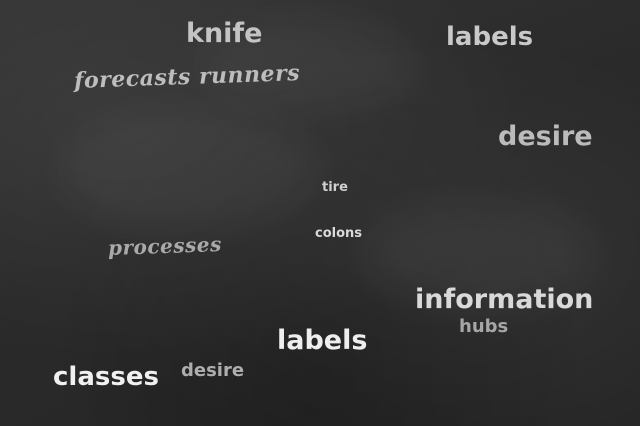  I want to click on word-desire-right: desire, so click(545, 136).